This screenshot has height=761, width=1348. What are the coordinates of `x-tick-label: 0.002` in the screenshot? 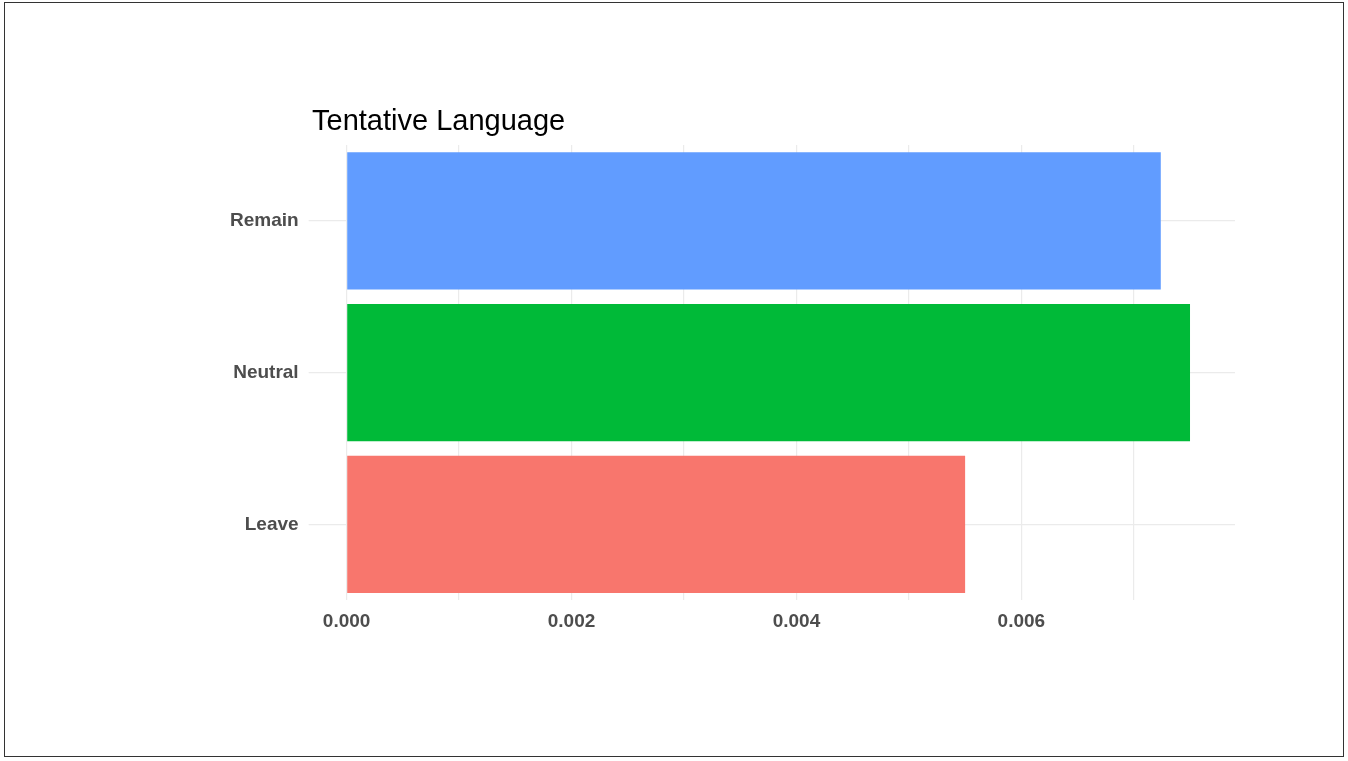 It's located at (571, 620).